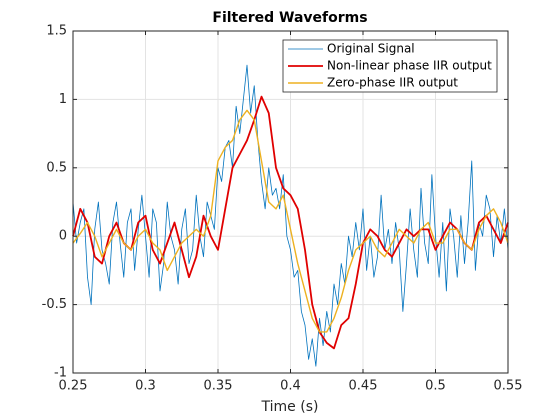  I want to click on y-tick-label: -1, so click(60, 373).